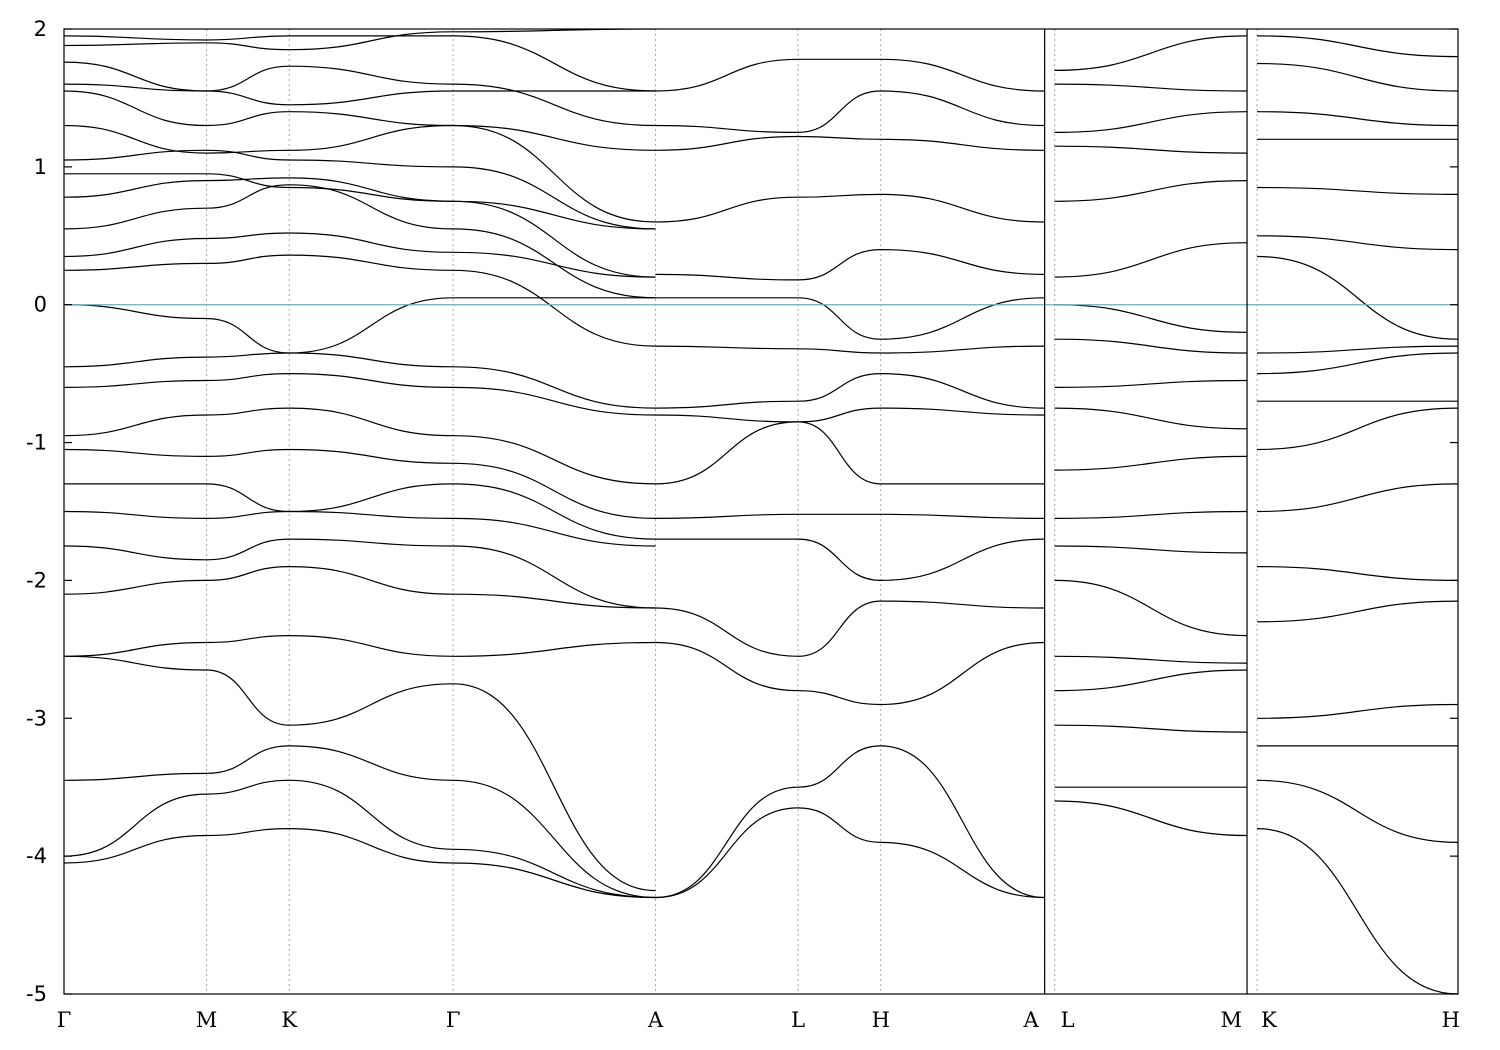 The width and height of the screenshot is (1500, 1050). Describe the element at coordinates (1451, 1020) in the screenshot. I see `x-kpoint-label-11: H` at that location.